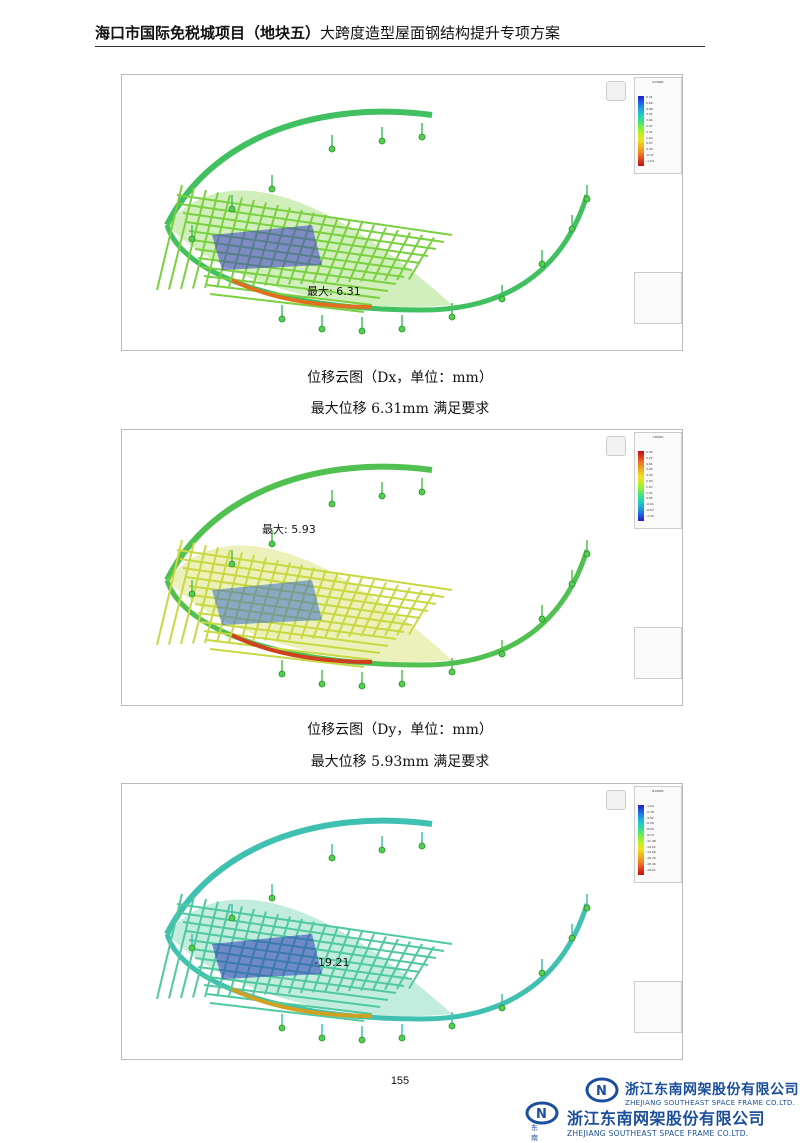 The height and width of the screenshot is (1143, 800). Describe the element at coordinates (650, 154) in the screenshot. I see `legend-value: -0.37` at that location.